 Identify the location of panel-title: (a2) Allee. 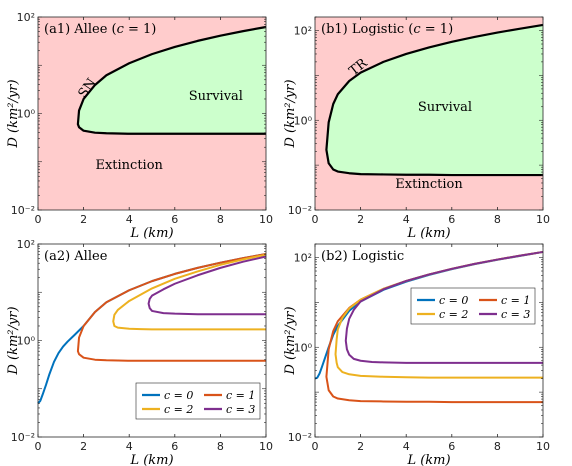
(76, 256).